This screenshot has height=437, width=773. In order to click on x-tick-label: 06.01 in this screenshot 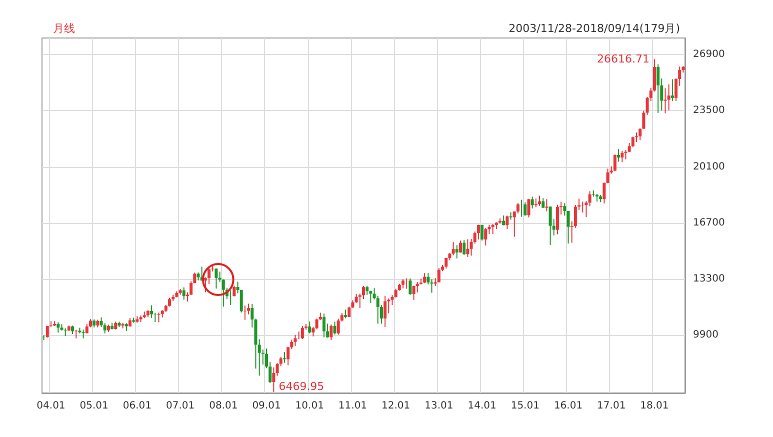, I will do `click(137, 406)`.